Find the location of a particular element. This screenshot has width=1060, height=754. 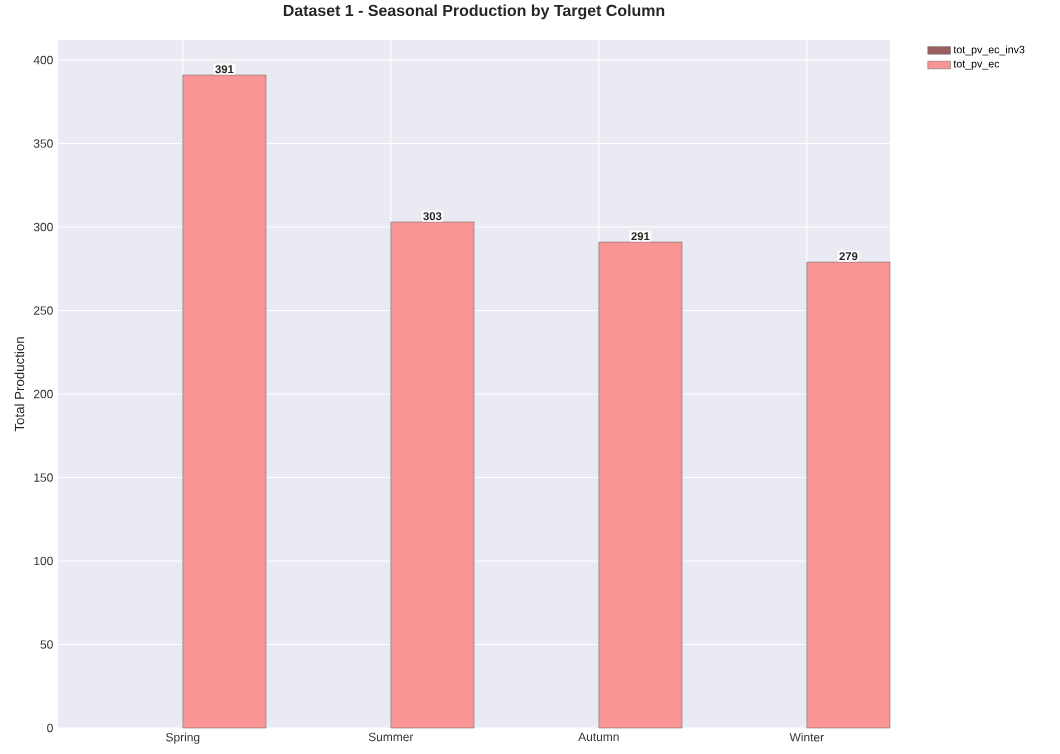

y-tick-label: 350 is located at coordinates (43, 143).